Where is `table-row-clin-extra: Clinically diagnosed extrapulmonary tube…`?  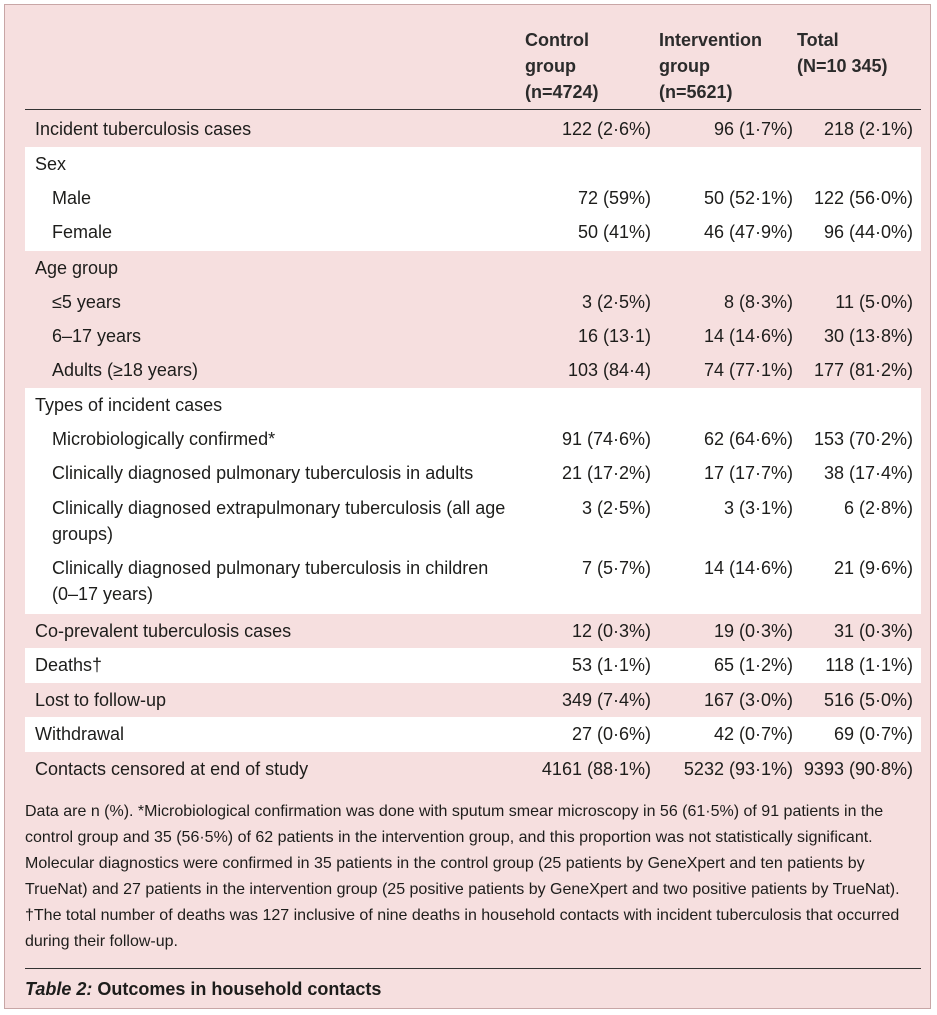
table-row-clin-extra: Clinically diagnosed extrapulmonary tube… is located at coordinates (482, 521).